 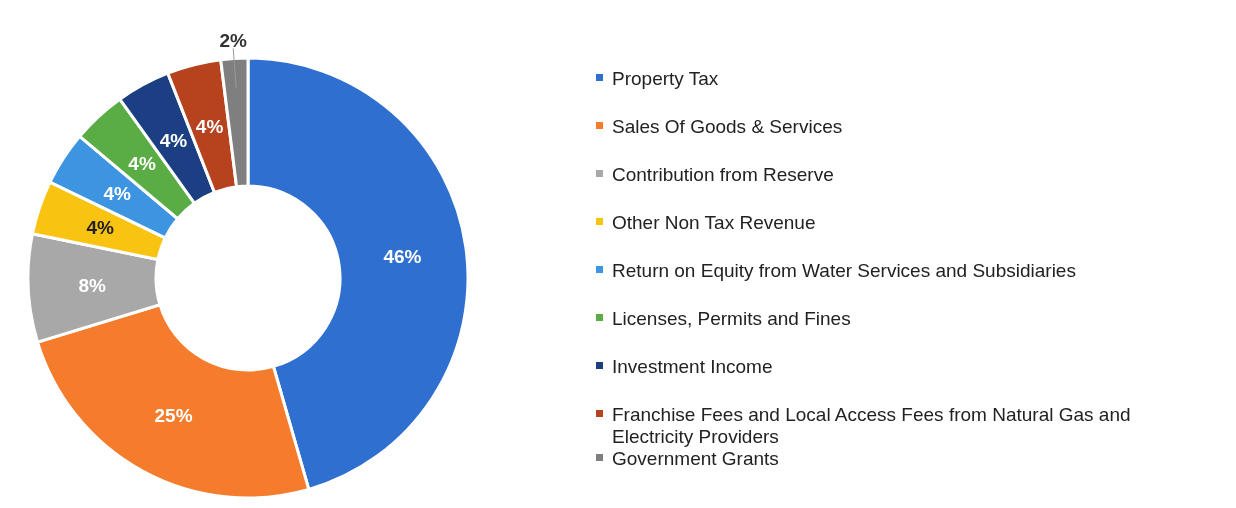 I want to click on data-label: 2%, so click(x=233, y=40).